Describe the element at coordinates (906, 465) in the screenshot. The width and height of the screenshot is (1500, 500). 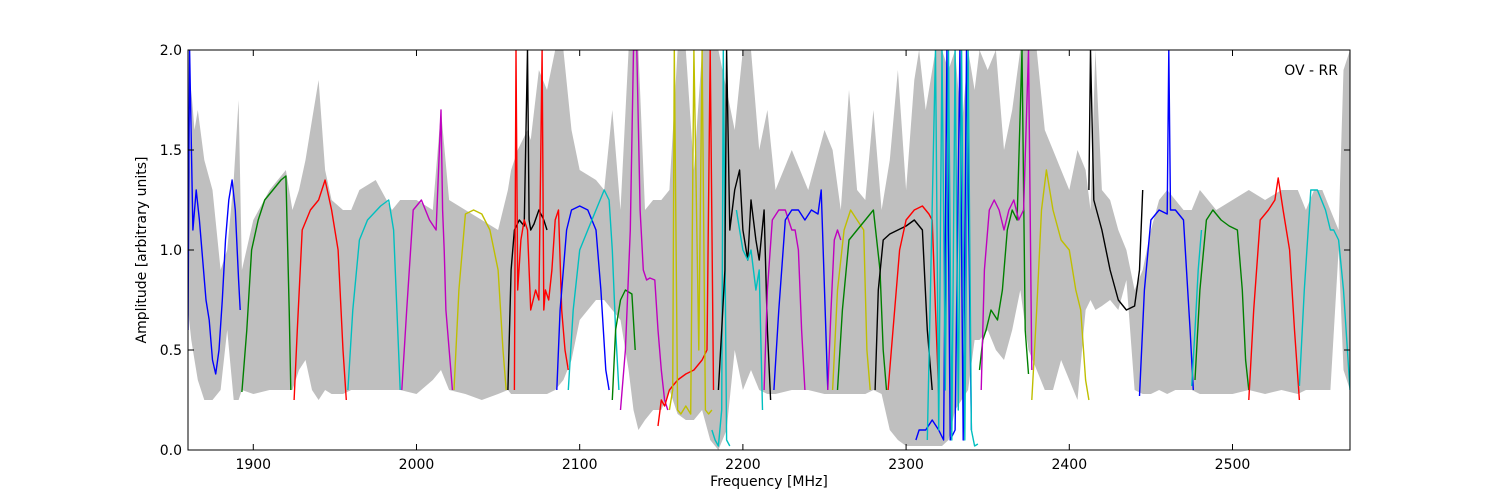
I see `x-tick-label: 2300` at that location.